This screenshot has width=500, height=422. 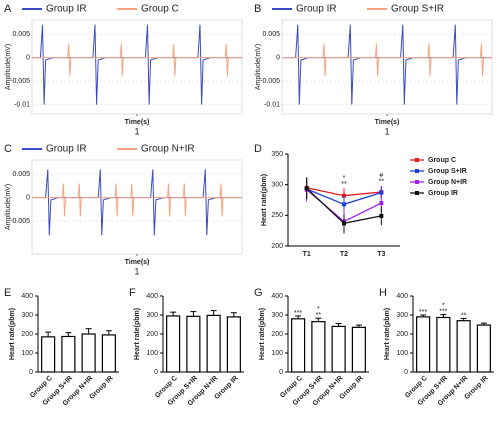 What do you see at coordinates (8, 149) in the screenshot?
I see `panel-label: C` at bounding box center [8, 149].